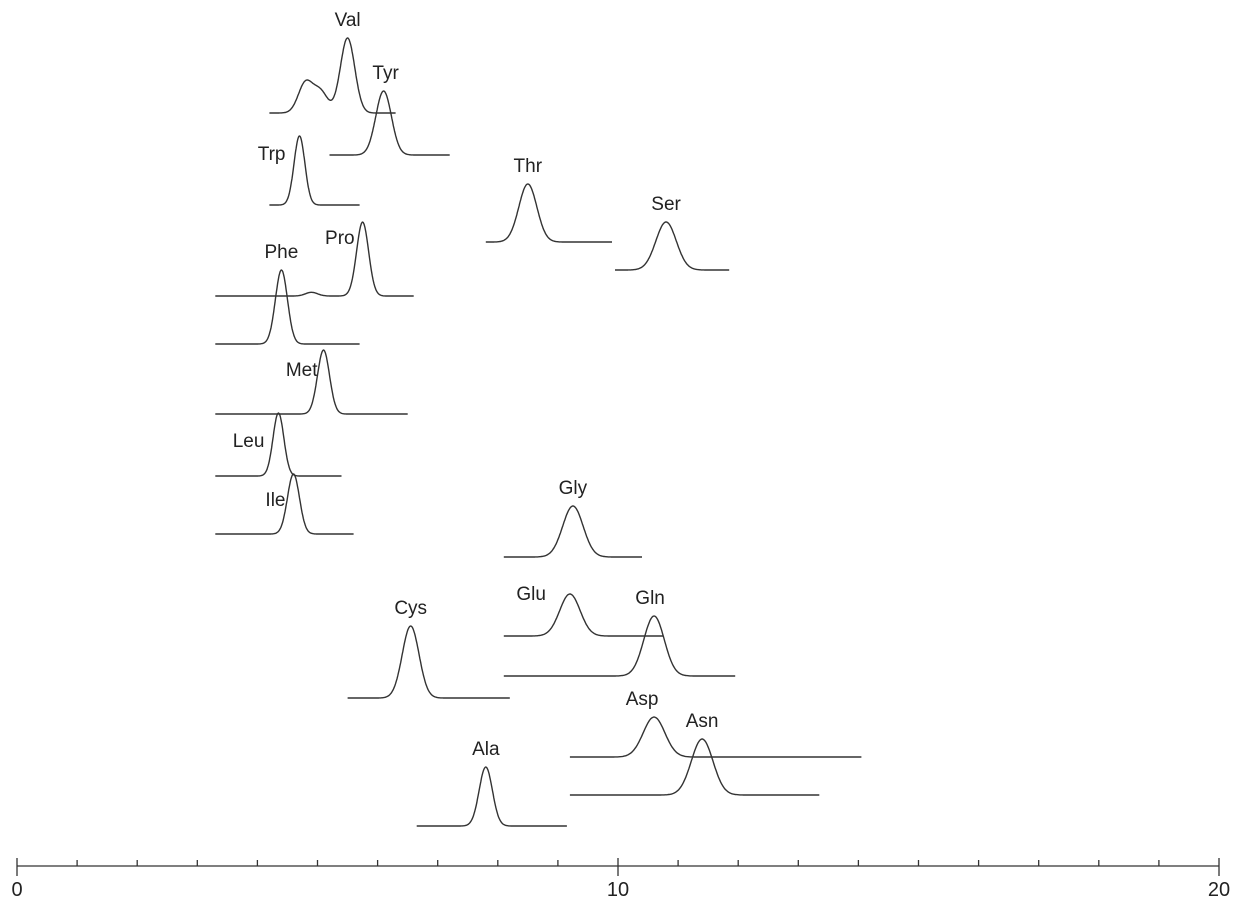 This screenshot has width=1236, height=901. I want to click on peak-label-pro: Pro, so click(340, 238).